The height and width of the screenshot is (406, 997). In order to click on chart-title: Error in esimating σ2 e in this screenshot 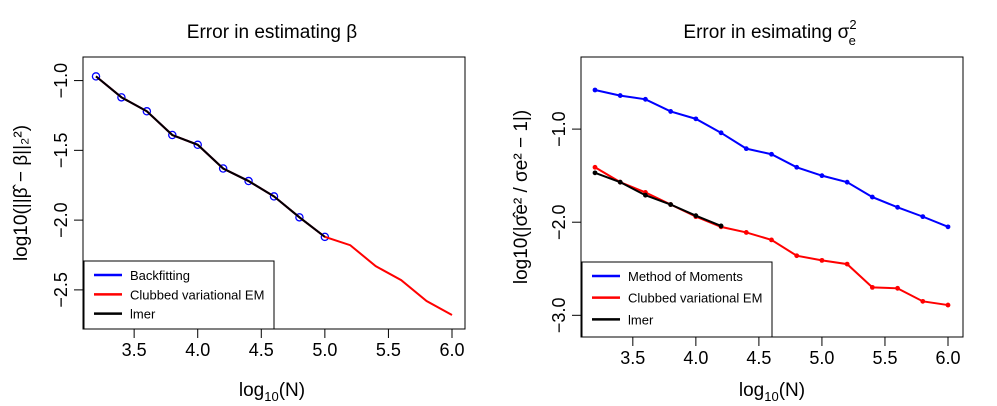, I will do `click(769, 32)`.